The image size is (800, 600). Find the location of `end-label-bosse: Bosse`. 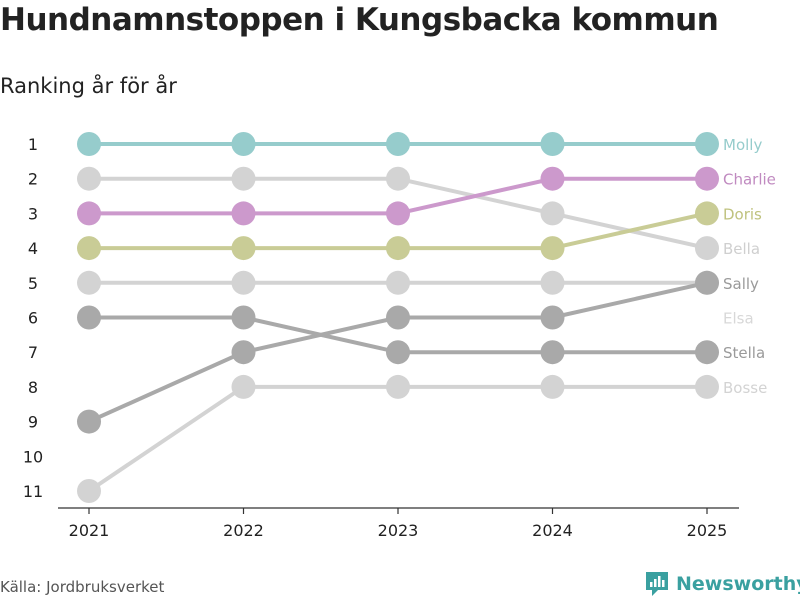

end-label-bosse: Bosse is located at coordinates (745, 388).